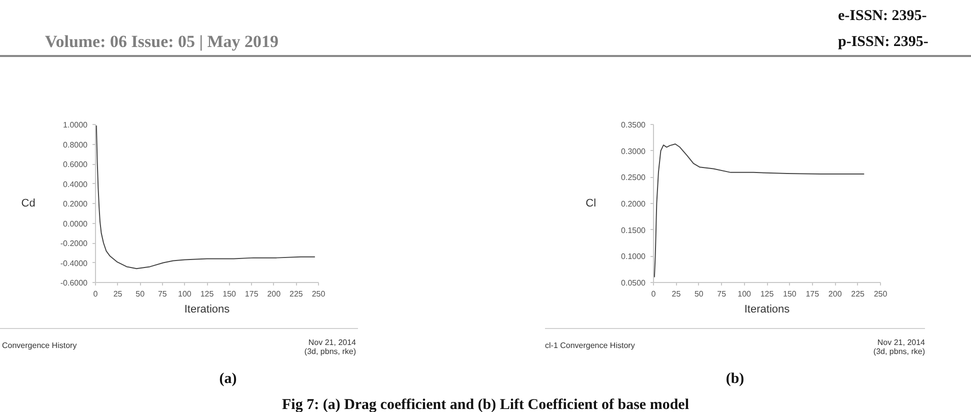 This screenshot has height=412, width=971. Describe the element at coordinates (633, 283) in the screenshot. I see `y-tick-label: 0.0500` at that location.